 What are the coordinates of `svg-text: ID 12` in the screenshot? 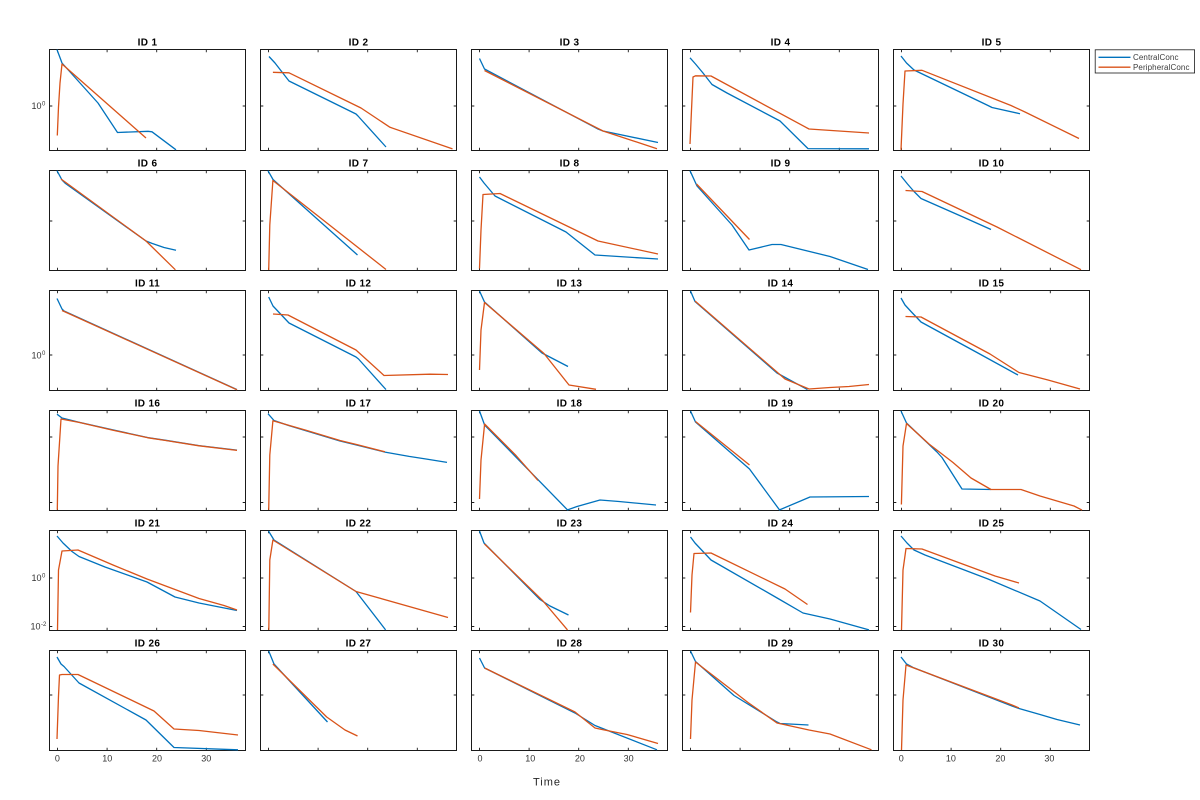 It's located at (359, 284).